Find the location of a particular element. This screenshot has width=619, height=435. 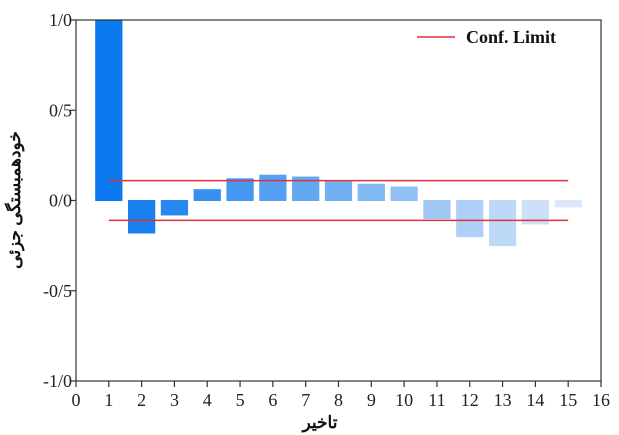

y-tick-label: 0/5 is located at coordinates (60, 110).